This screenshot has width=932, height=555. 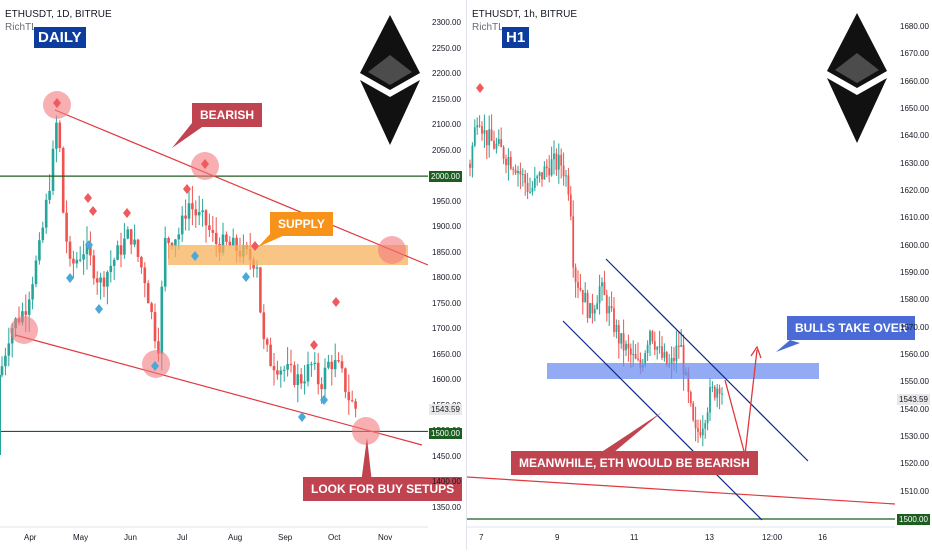 What do you see at coordinates (446, 507) in the screenshot?
I see `left-price-tick: 1350.00` at bounding box center [446, 507].